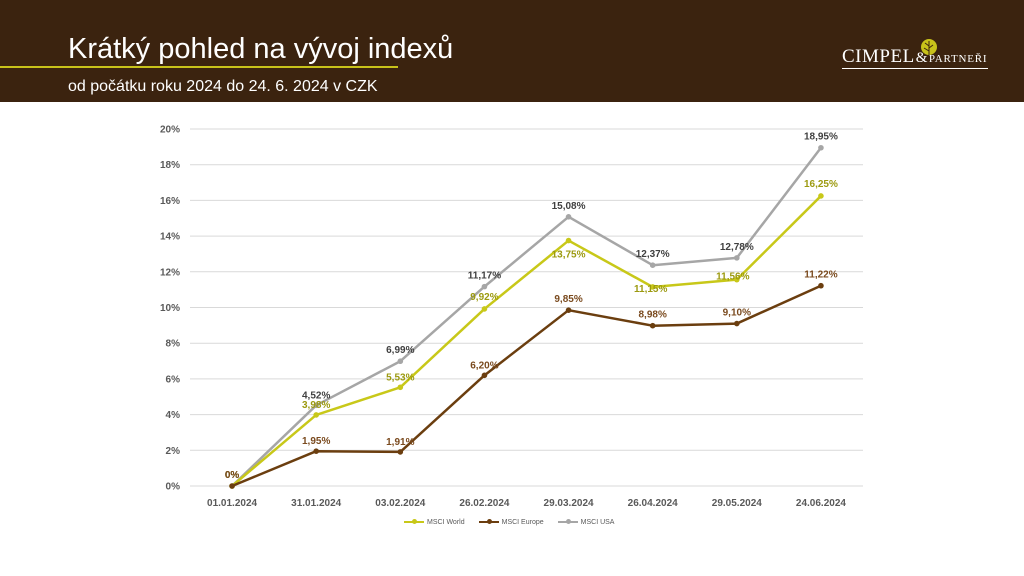 This screenshot has height=576, width=1024. I want to click on y-tick-label: 16%, so click(170, 201).